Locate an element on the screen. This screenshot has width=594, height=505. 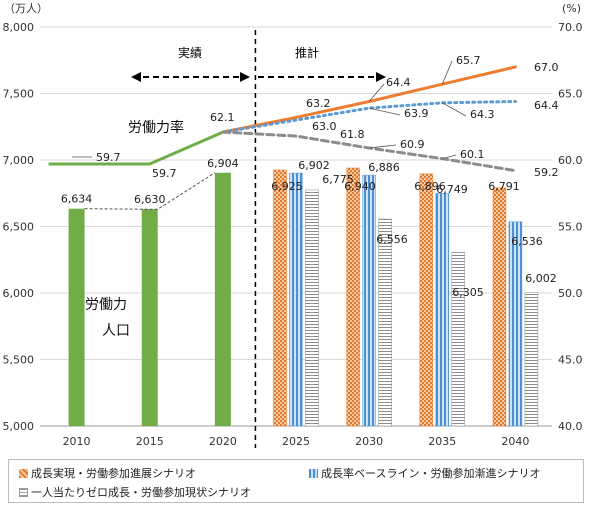
scenario-rate-label: 60.1 is located at coordinates (472, 154).